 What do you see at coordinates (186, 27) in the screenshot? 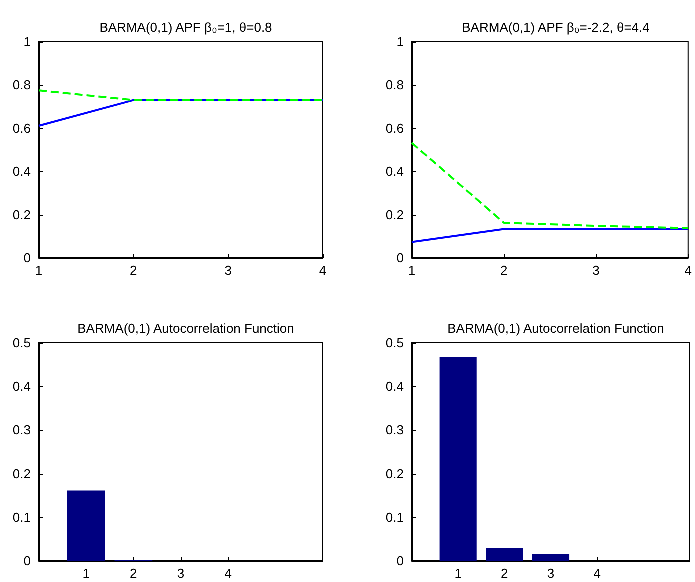
I see `chart-title: BARMA(0,1) APF β₀=1, θ=0.8` at bounding box center [186, 27].